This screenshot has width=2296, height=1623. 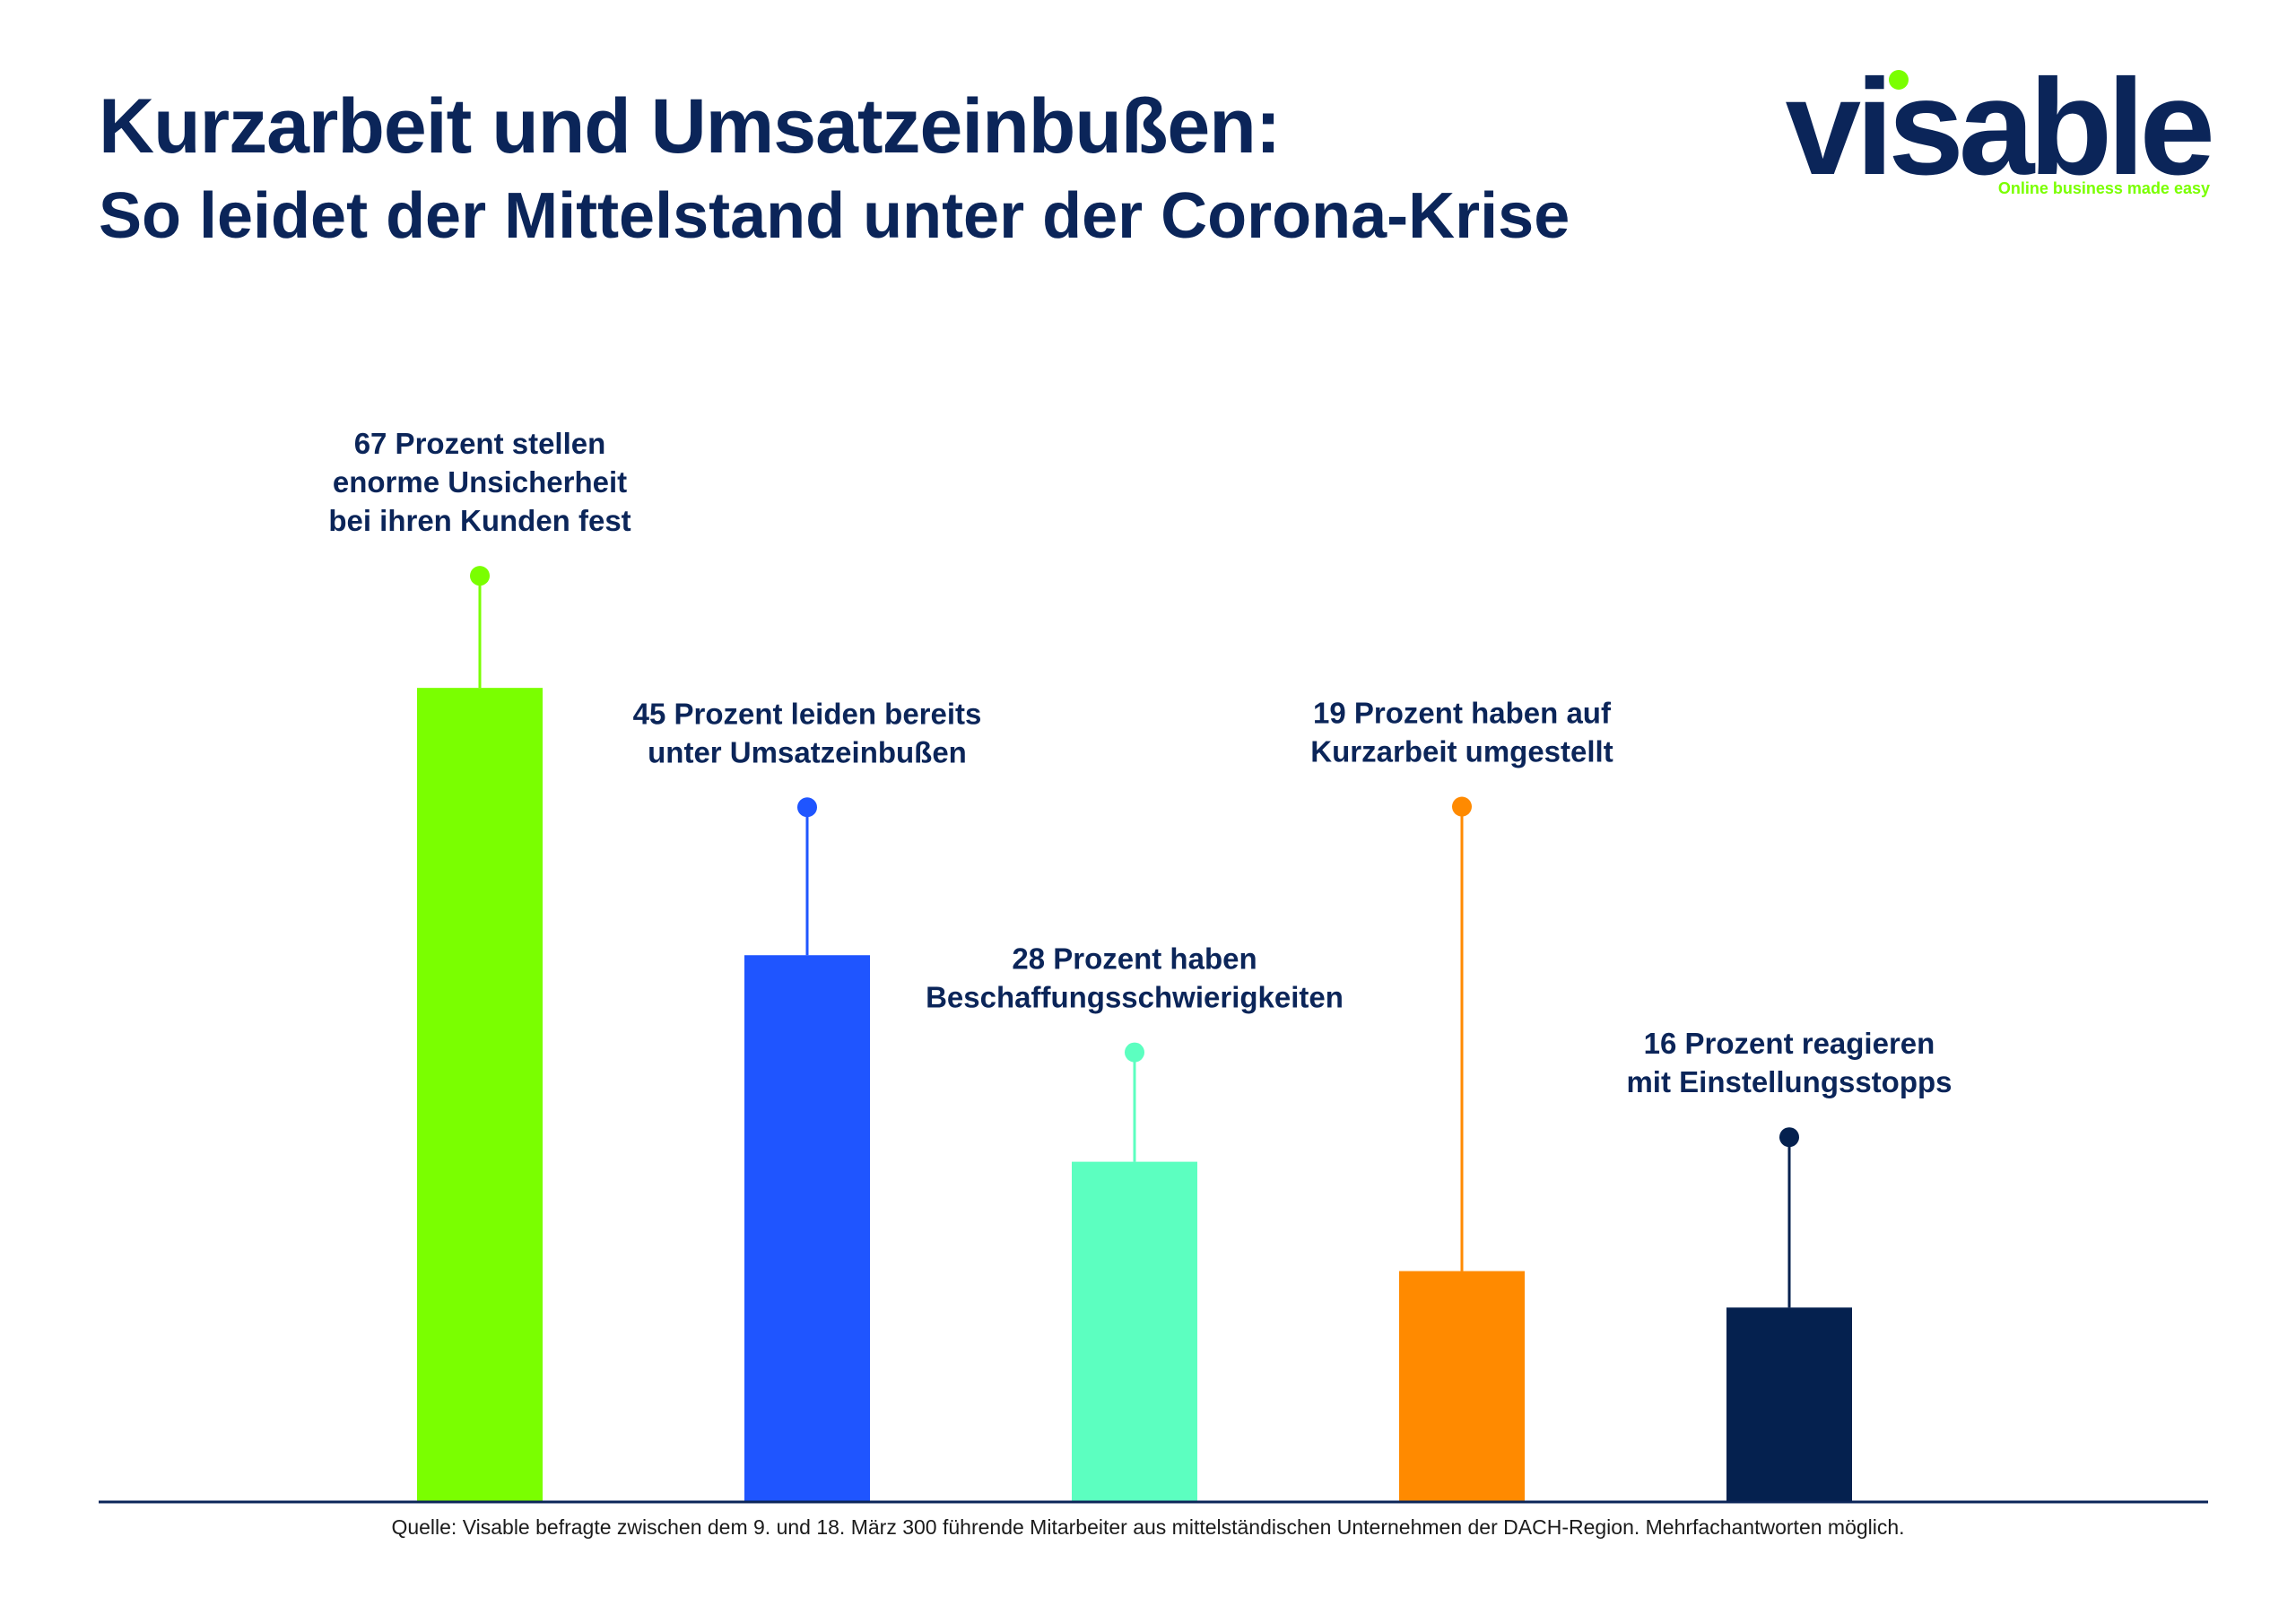 What do you see at coordinates (480, 482) in the screenshot?
I see `bar-1-label-line-2: enorme Unsicherheit` at bounding box center [480, 482].